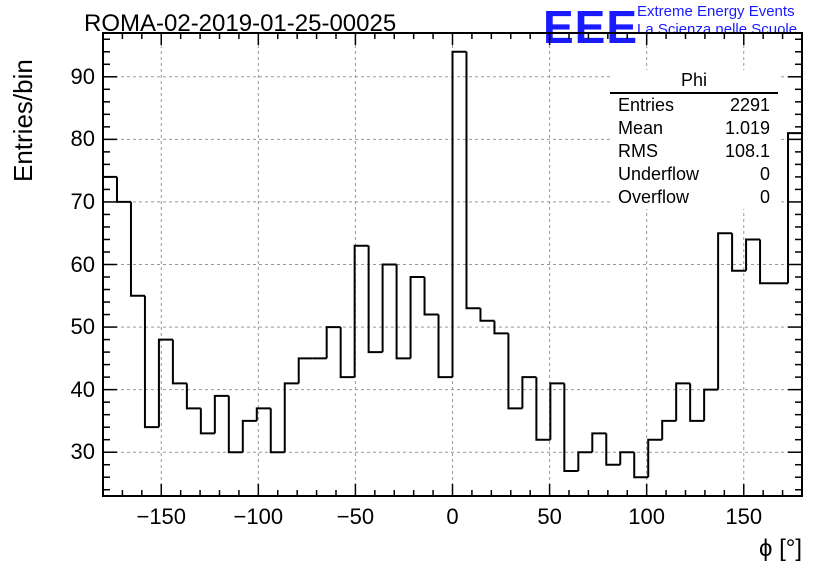 The image size is (836, 572). Describe the element at coordinates (780, 548) in the screenshot. I see `x-axis-label: ϕ [°]` at that location.